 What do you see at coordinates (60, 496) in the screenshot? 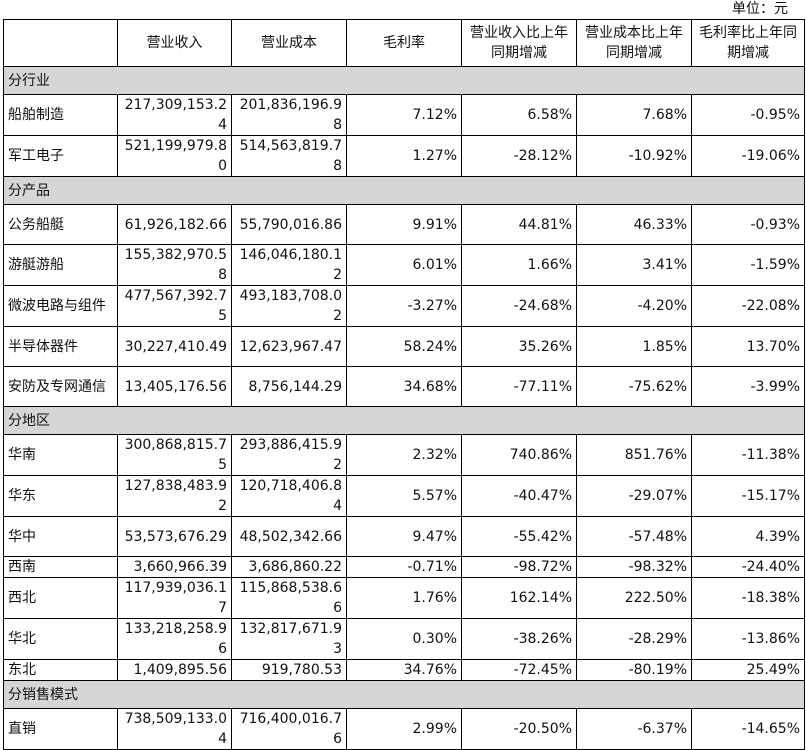
I see `row-label: 华东` at bounding box center [60, 496].